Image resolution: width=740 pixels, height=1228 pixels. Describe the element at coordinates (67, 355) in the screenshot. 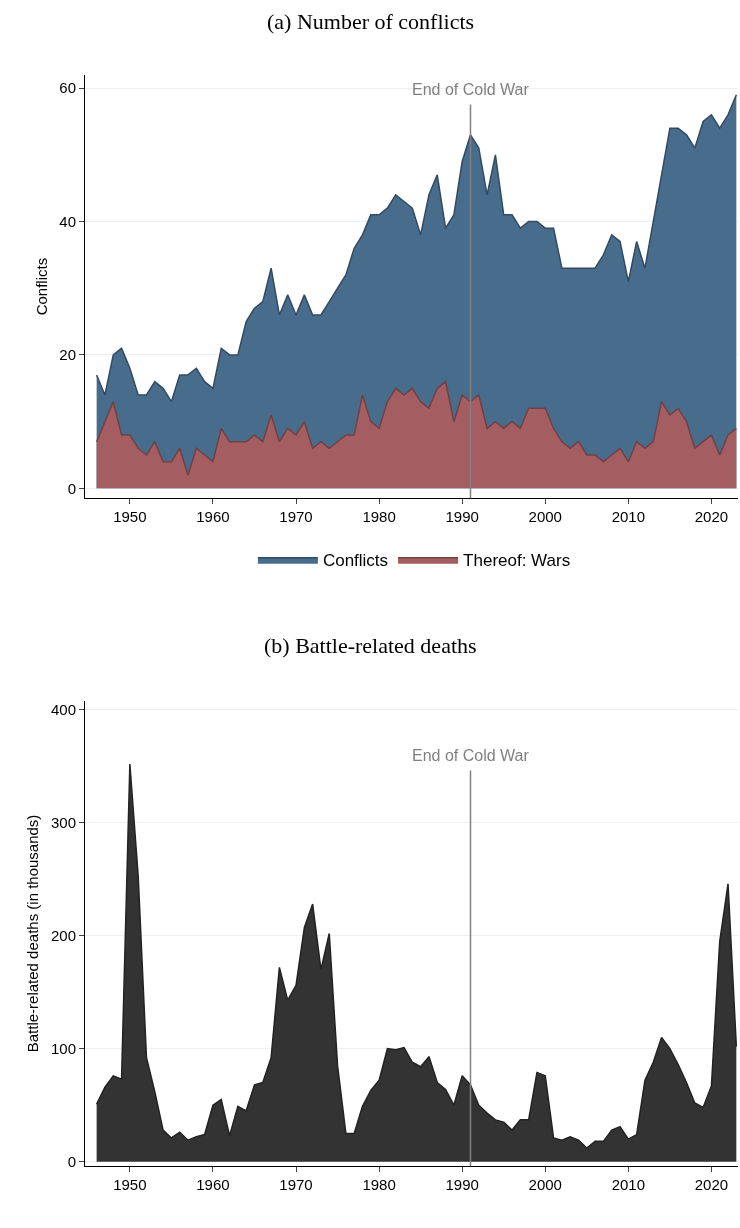

I see `y-tick-label: 20` at that location.